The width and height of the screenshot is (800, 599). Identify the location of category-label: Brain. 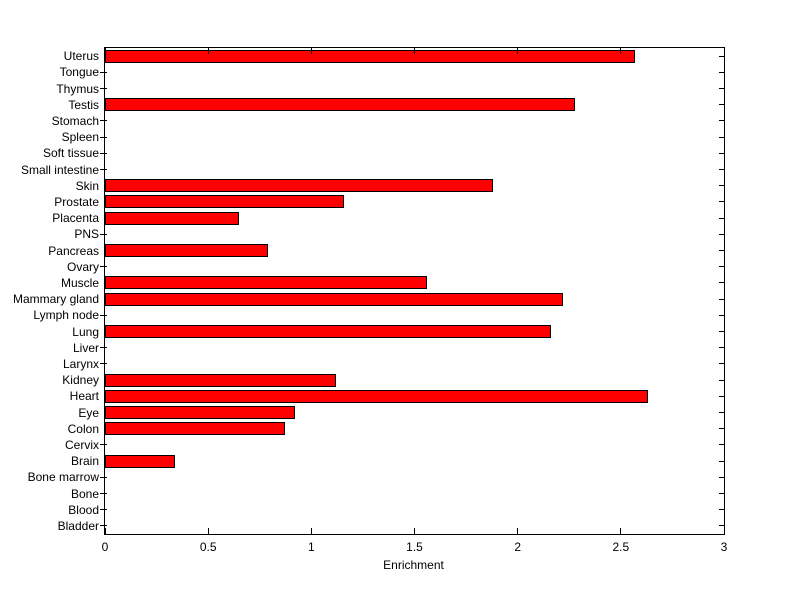
(84, 461).